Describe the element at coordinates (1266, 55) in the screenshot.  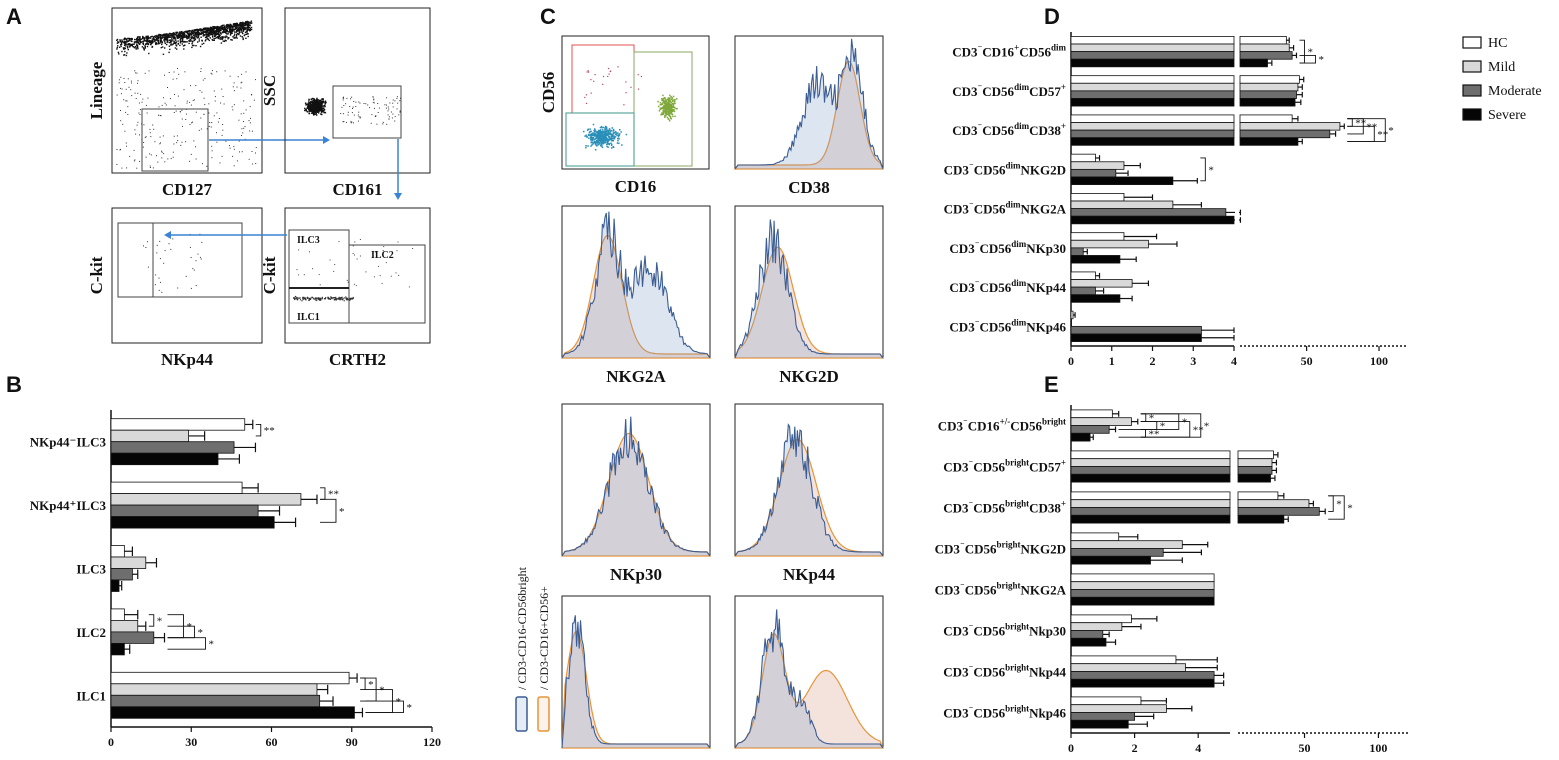
I see `bar-moderate-upper` at that location.